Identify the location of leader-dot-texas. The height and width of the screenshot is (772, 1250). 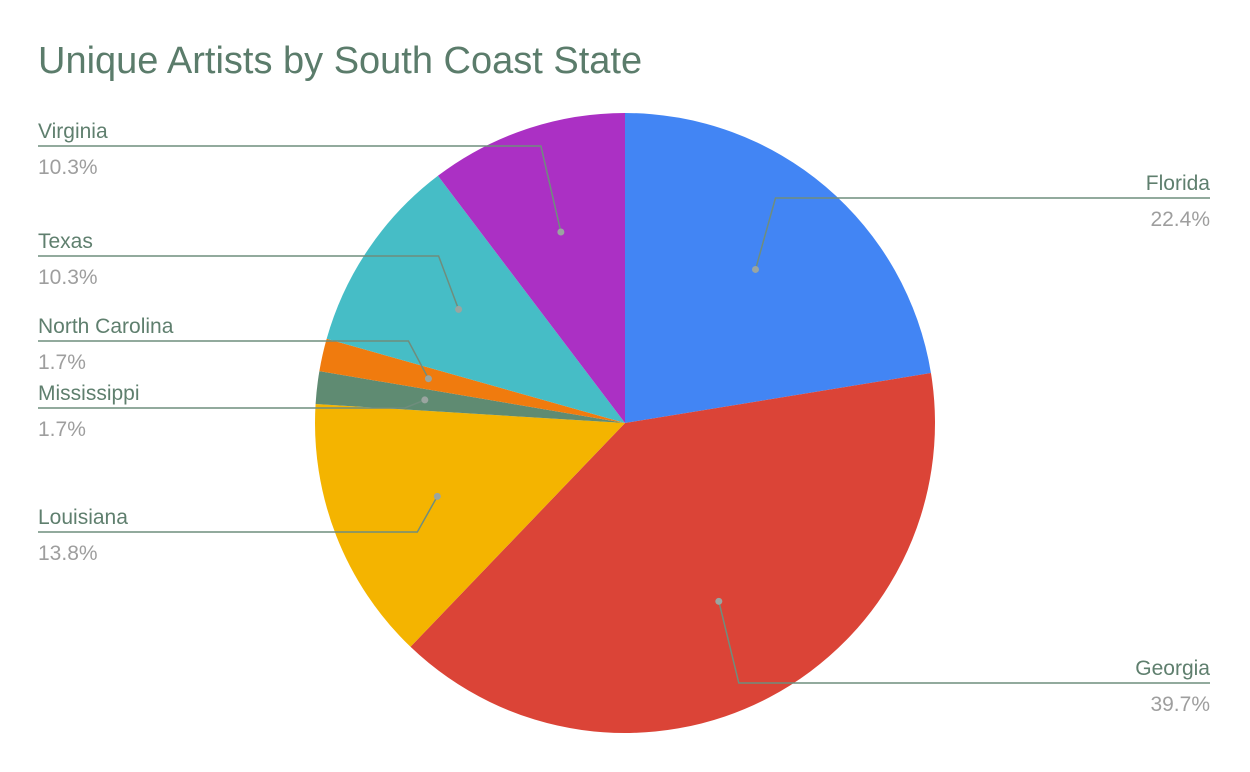
(459, 309).